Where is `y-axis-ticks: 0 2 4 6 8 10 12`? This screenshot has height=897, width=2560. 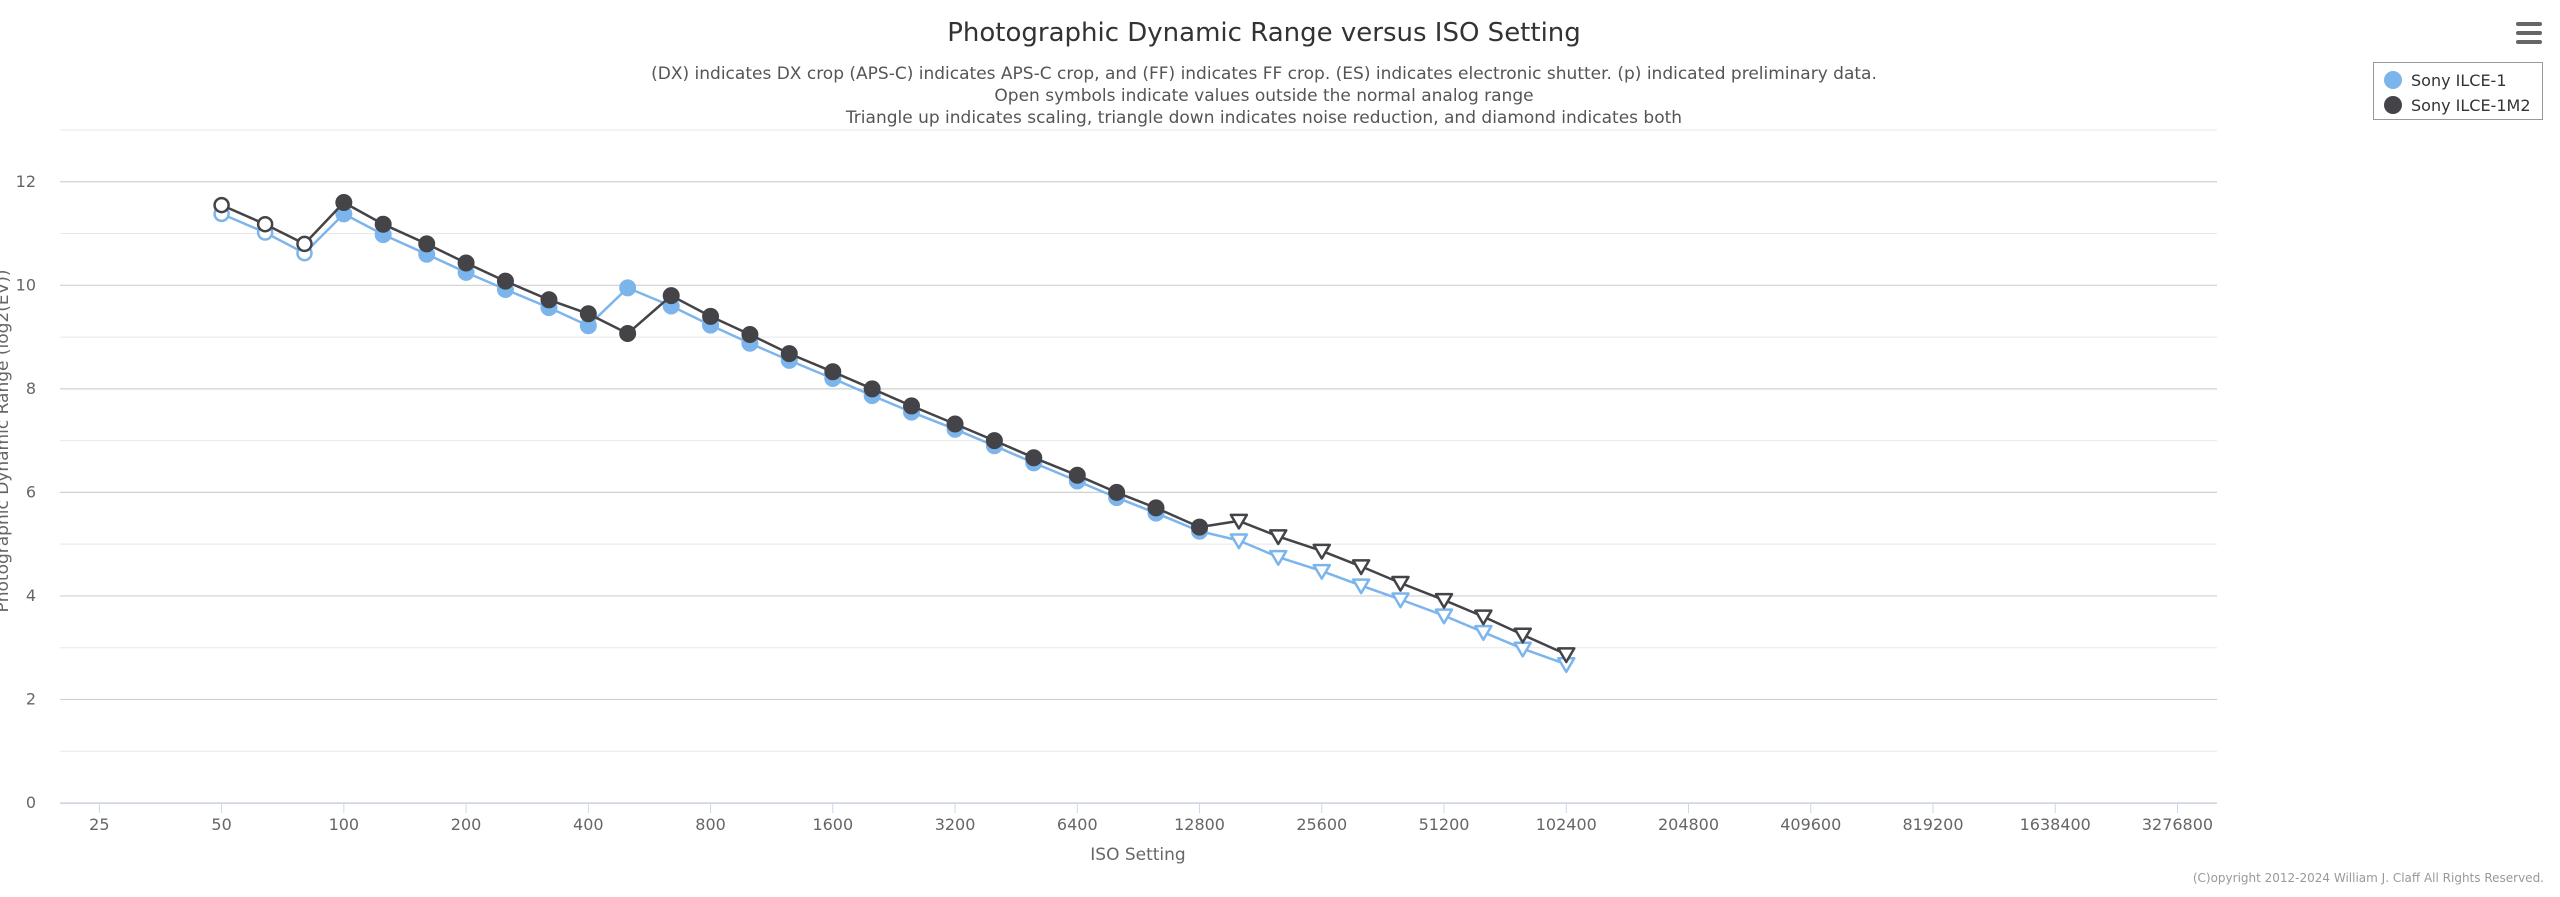
y-axis-ticks: 0 2 4 6 8 10 12 is located at coordinates (26, 492).